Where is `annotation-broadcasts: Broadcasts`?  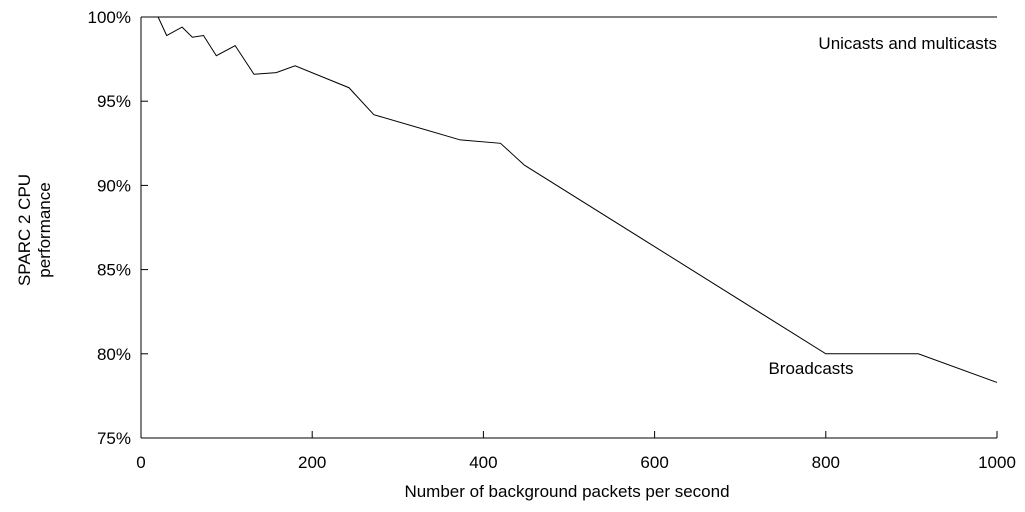 annotation-broadcasts: Broadcasts is located at coordinates (810, 368).